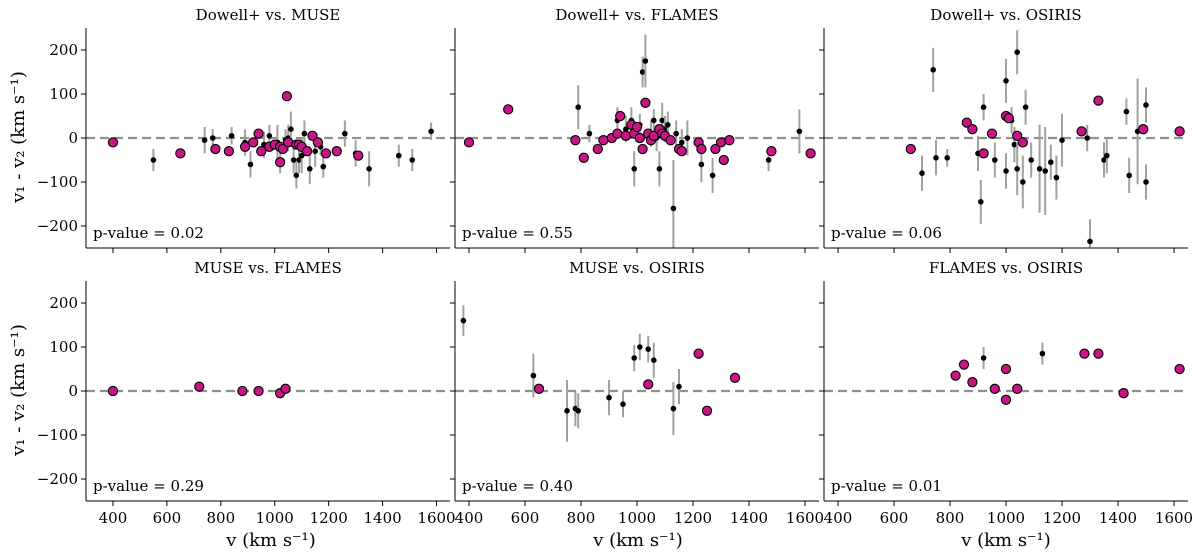  I want to click on panel-2: Dowell+ vs. FLAMES p-value = 0.55, so click(634, 129).